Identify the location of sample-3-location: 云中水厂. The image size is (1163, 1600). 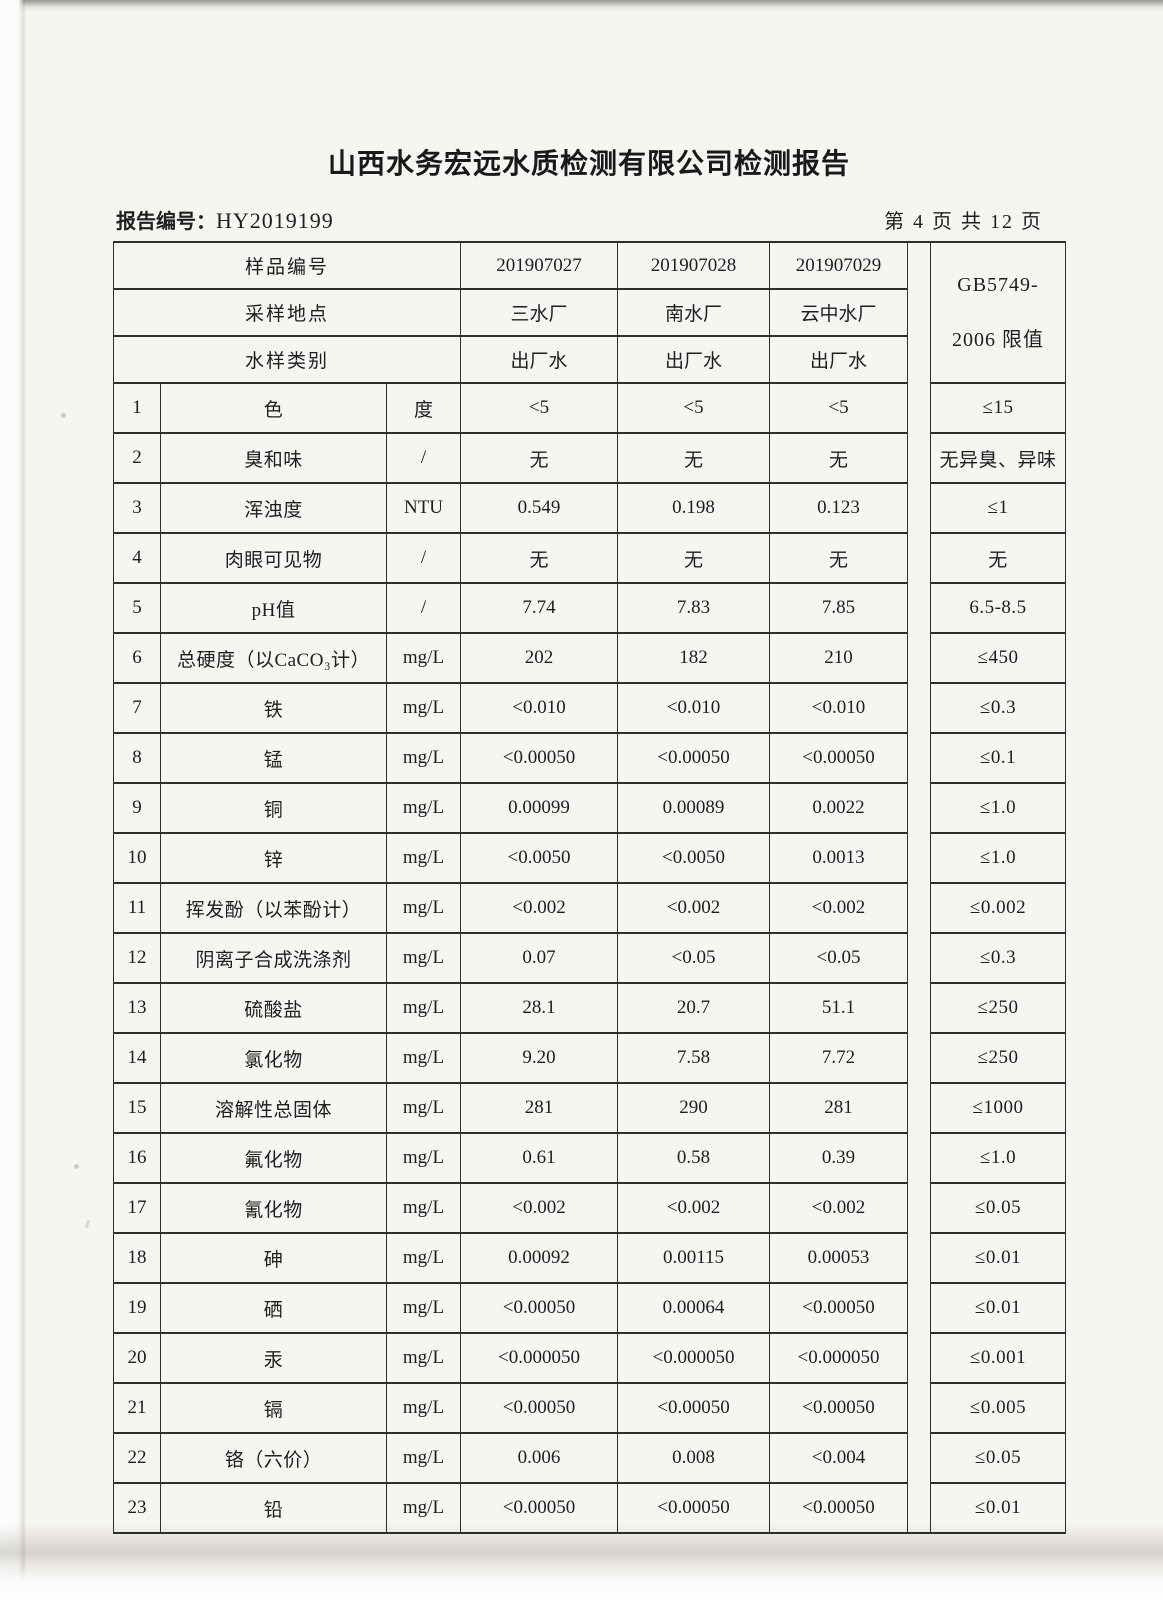
(838, 312).